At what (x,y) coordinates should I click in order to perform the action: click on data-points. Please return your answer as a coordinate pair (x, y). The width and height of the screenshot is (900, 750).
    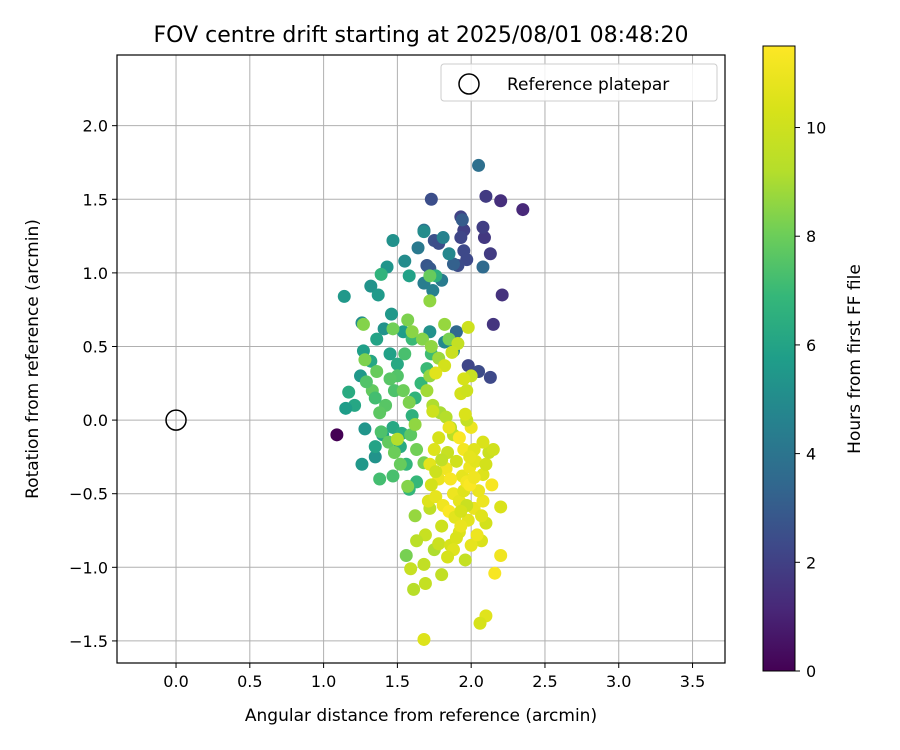
    Looking at the image, I should click on (430, 402).